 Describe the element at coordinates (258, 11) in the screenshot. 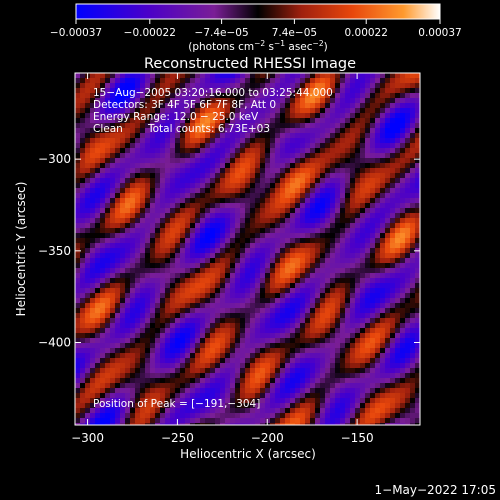

I see `colorbar` at that location.